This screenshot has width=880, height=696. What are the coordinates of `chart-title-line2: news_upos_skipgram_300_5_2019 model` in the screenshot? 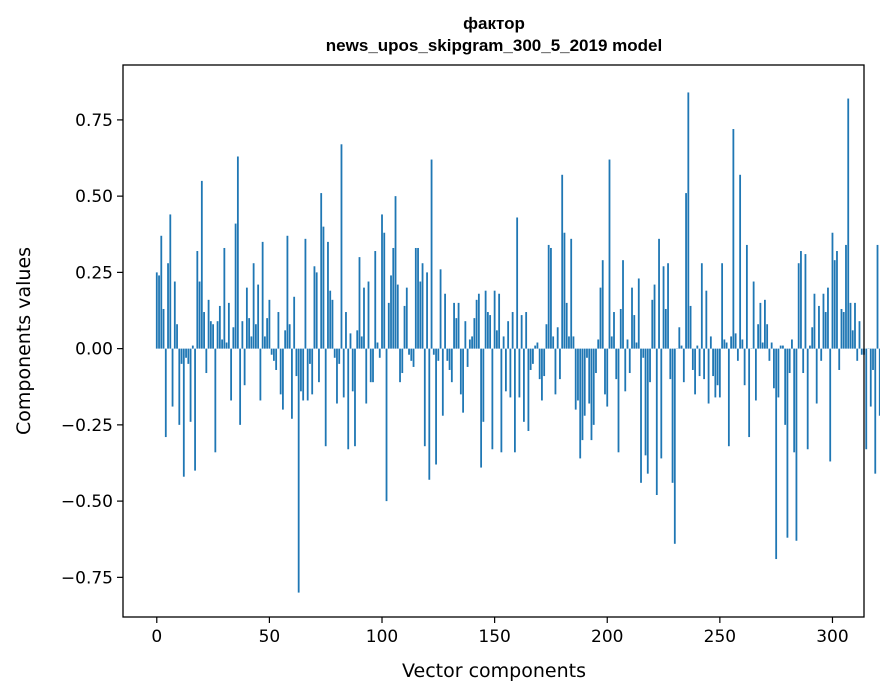 It's located at (494, 45).